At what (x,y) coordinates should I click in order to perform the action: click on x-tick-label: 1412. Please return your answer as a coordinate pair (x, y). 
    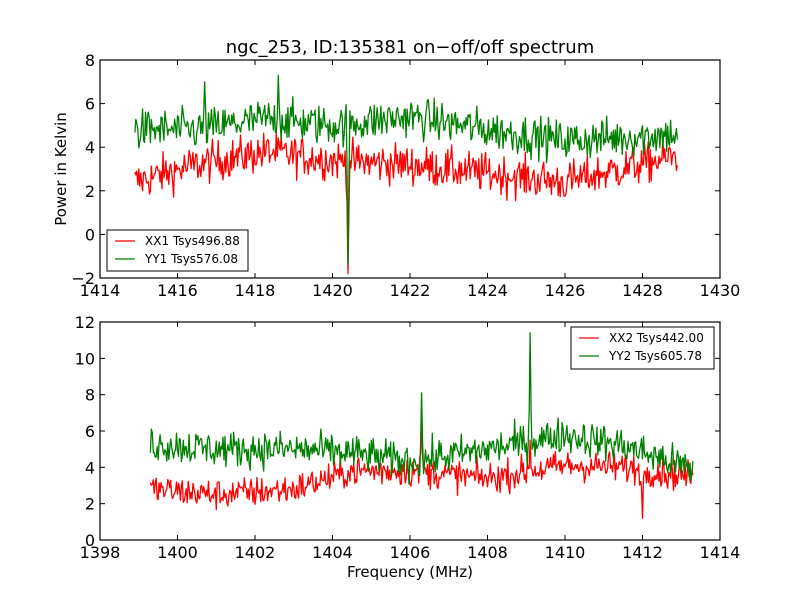
    Looking at the image, I should click on (642, 552).